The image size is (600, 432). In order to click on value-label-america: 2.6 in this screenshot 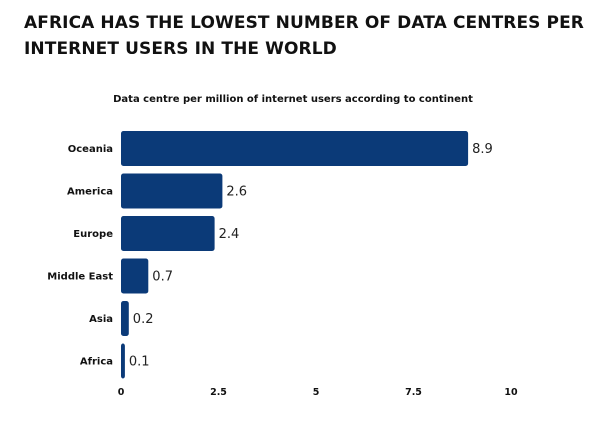, I will do `click(236, 192)`.